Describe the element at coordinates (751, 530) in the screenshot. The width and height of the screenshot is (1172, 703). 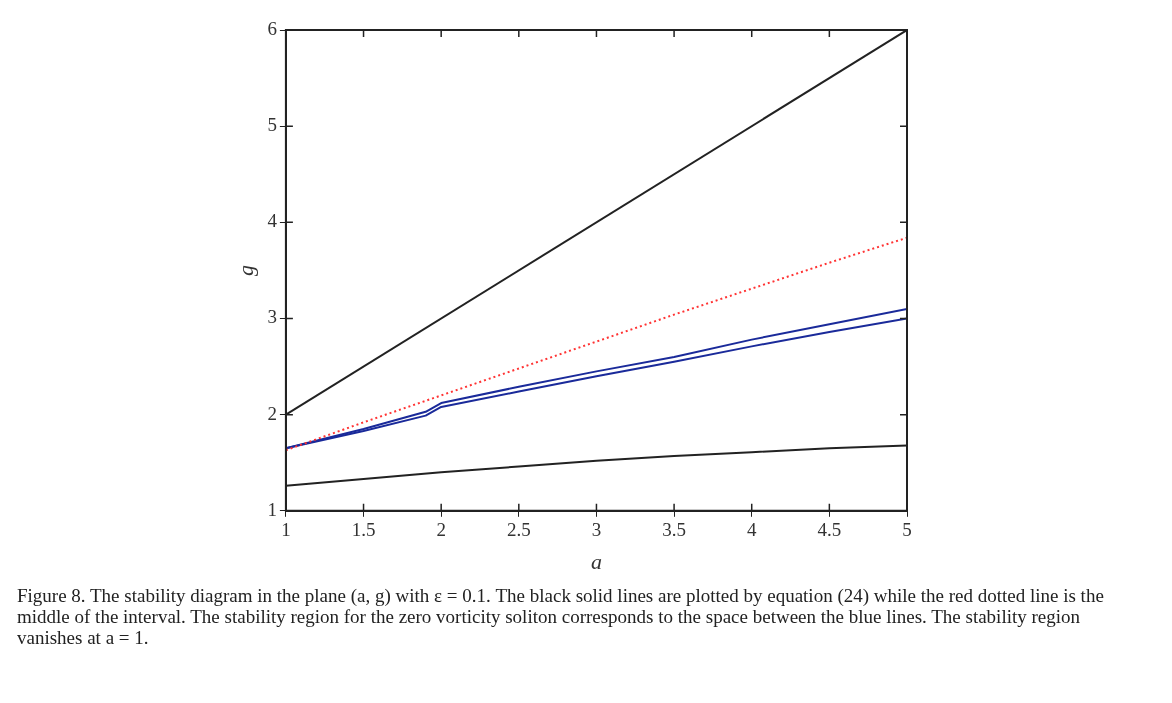
I see `x-tick-label: 4` at that location.